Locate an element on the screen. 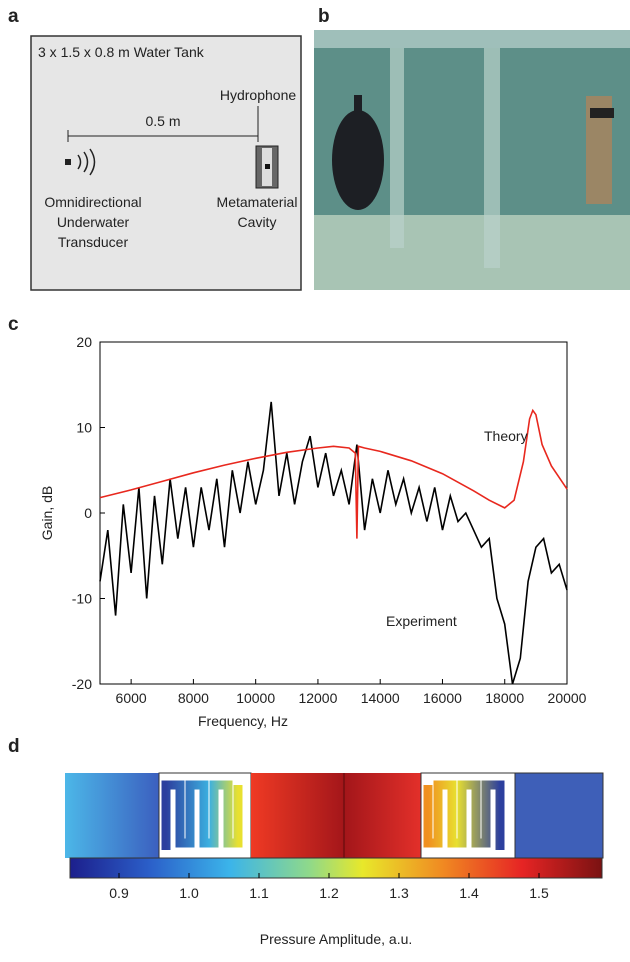  distance-label: 0.5 m is located at coordinates (162, 121).